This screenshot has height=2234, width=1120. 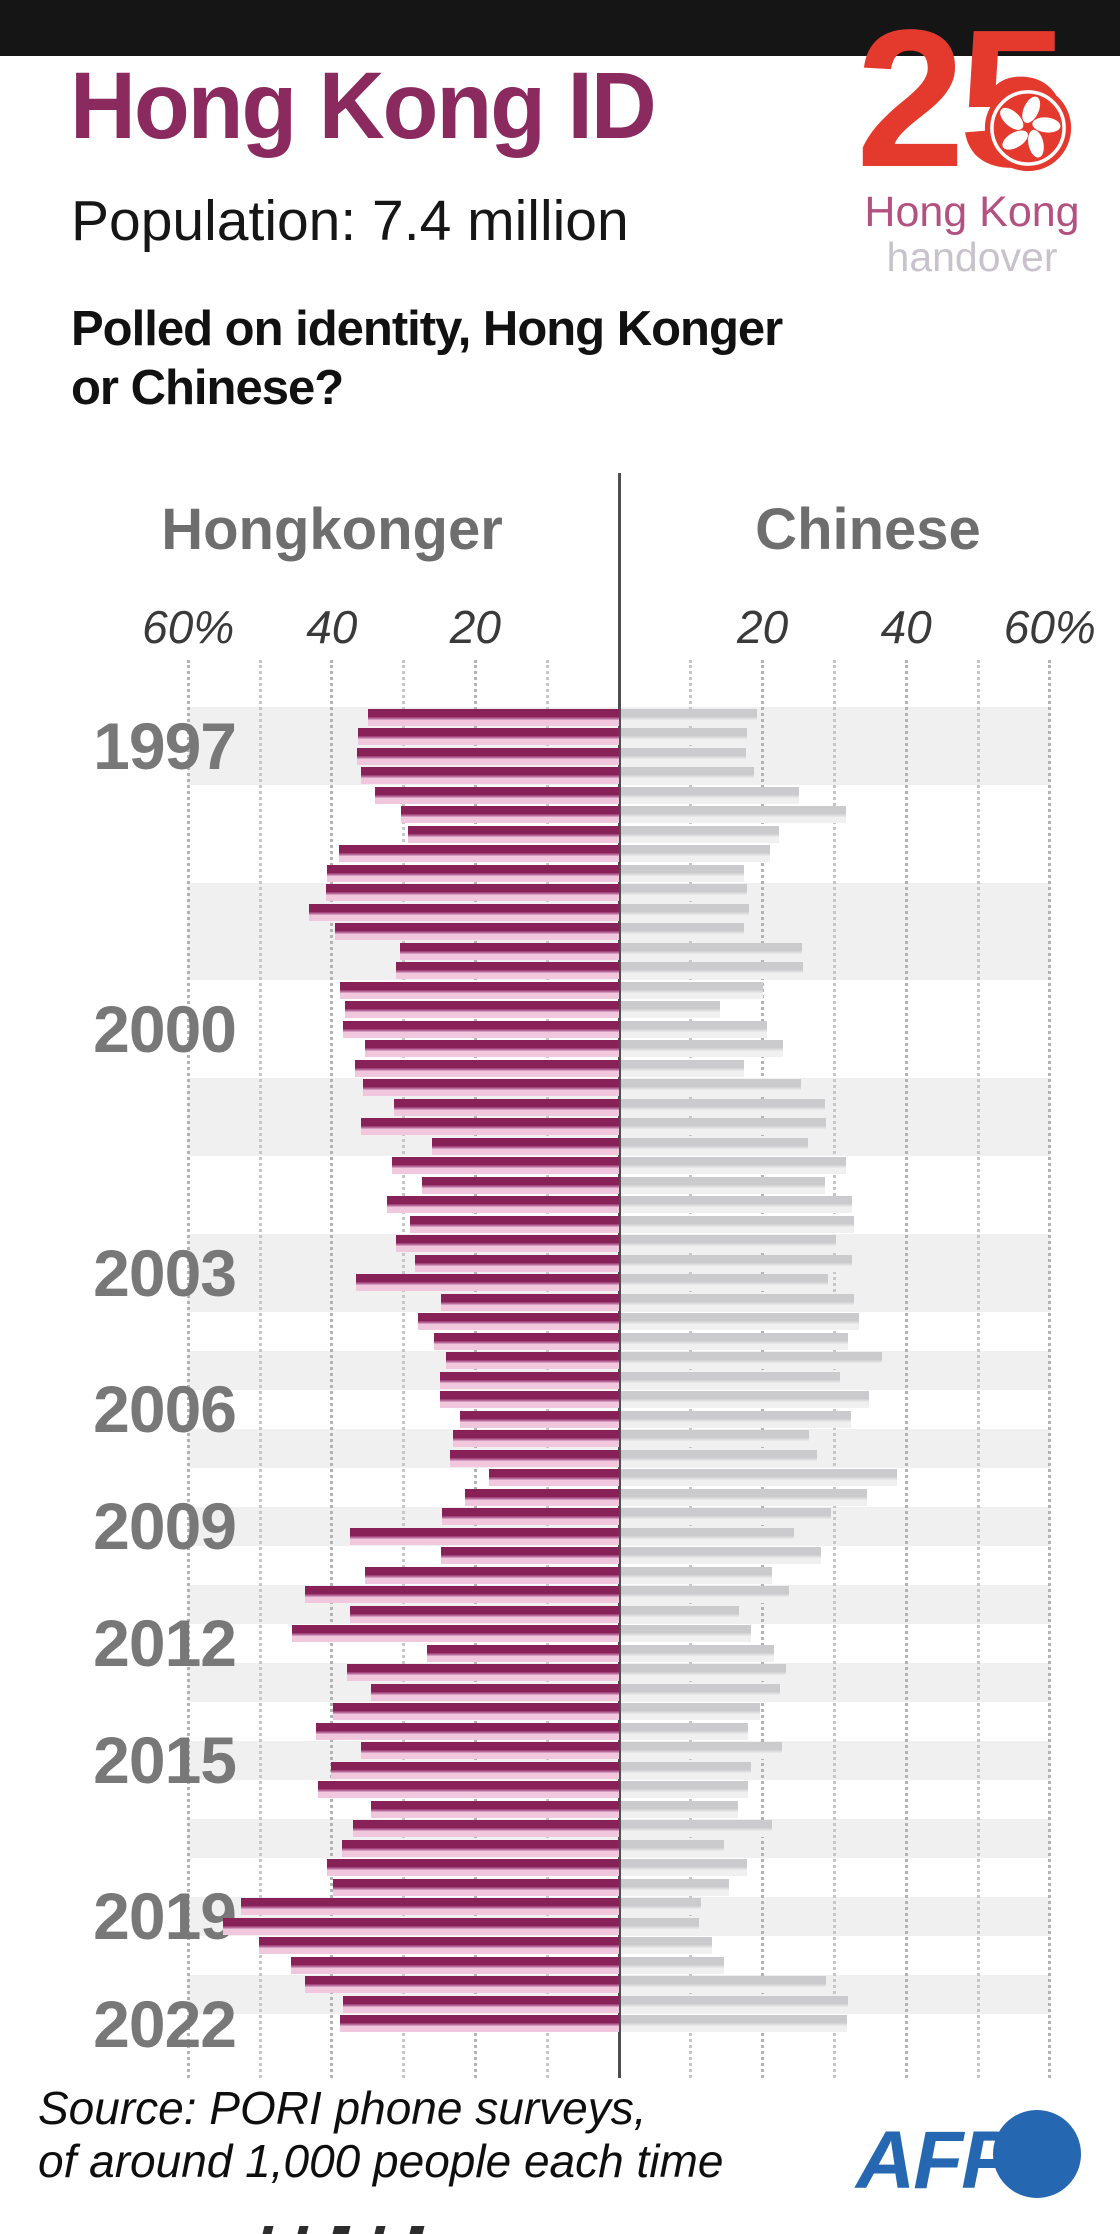 What do you see at coordinates (372, 2230) in the screenshot?
I see `cutoff-text-fragment` at bounding box center [372, 2230].